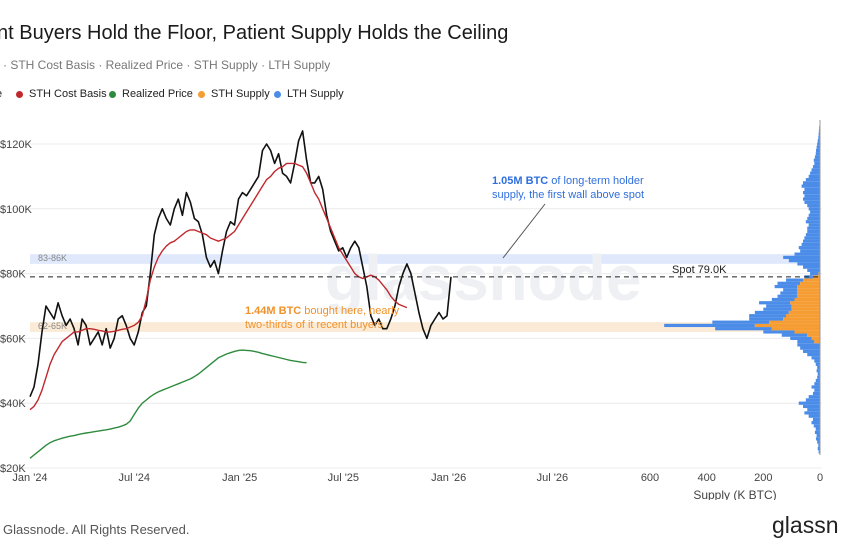 Image resolution: width=850 pixels, height=560 pixels. Describe the element at coordinates (734, 494) in the screenshot. I see `profile-x-axis-label: Supply (K BTC)` at that location.